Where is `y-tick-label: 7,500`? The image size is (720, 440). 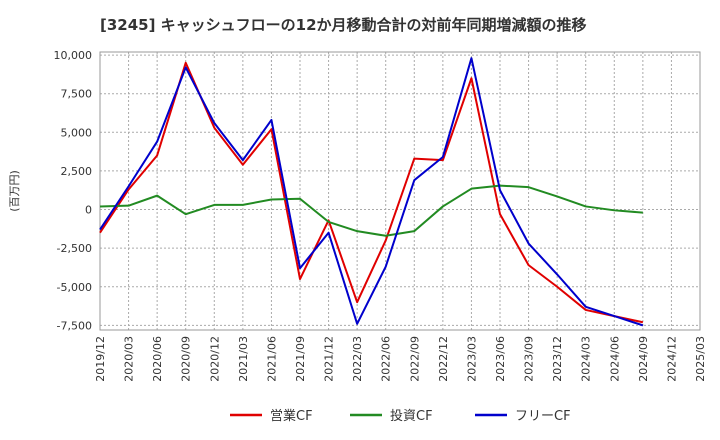 y-tick-label: 7,500 is located at coordinates (77, 94).